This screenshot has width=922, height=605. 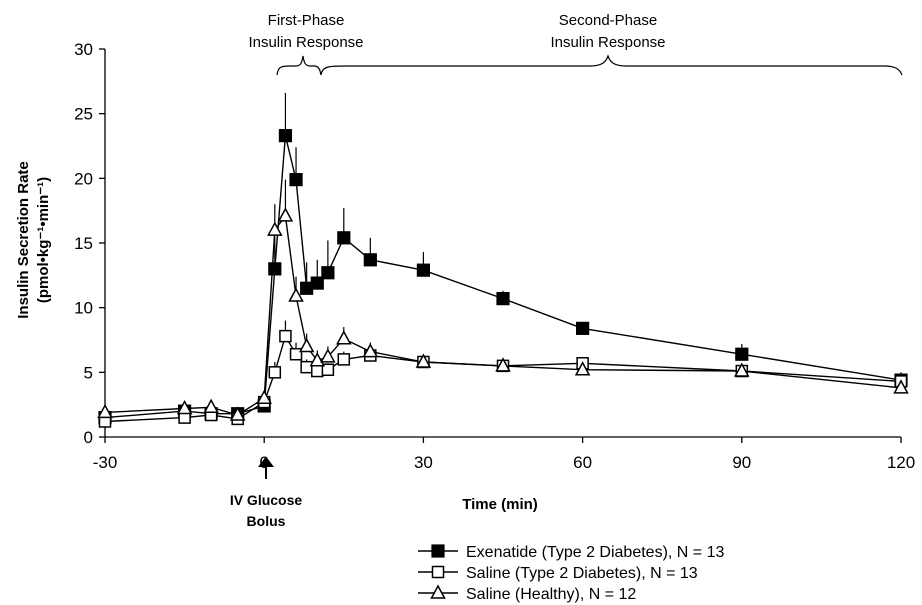 What do you see at coordinates (611, 65) in the screenshot?
I see `second-phase-brace` at bounding box center [611, 65].